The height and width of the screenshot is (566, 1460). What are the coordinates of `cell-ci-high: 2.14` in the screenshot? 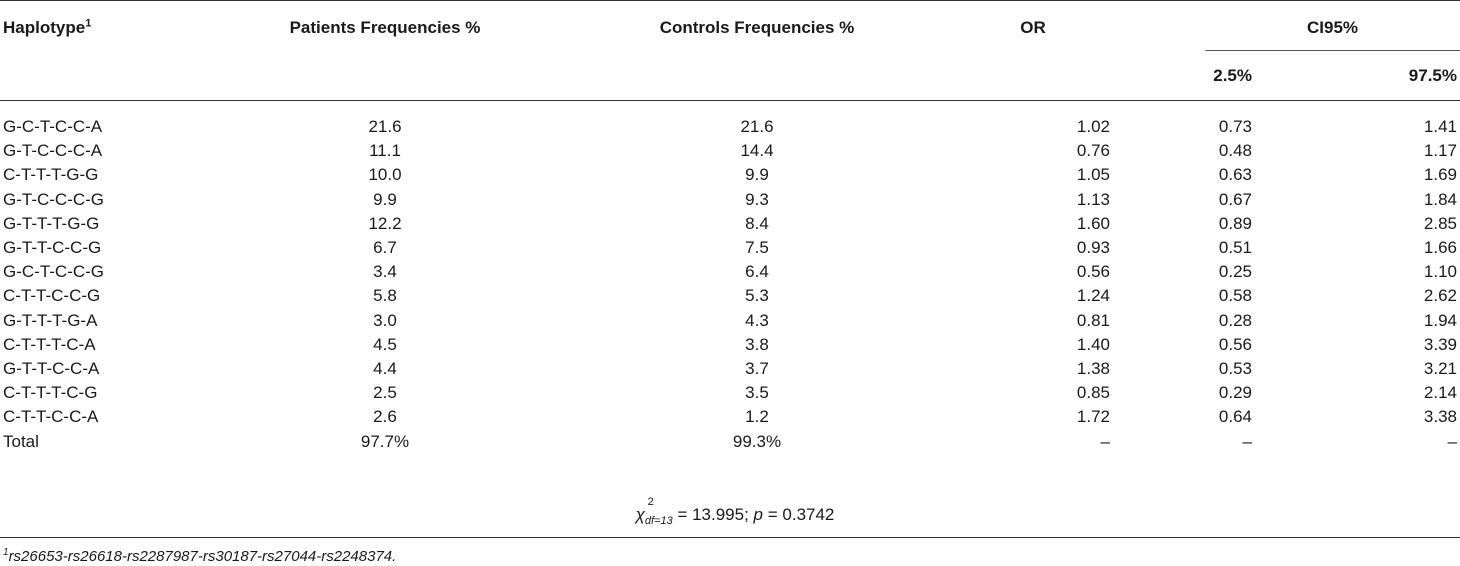 It's located at (1440, 392).